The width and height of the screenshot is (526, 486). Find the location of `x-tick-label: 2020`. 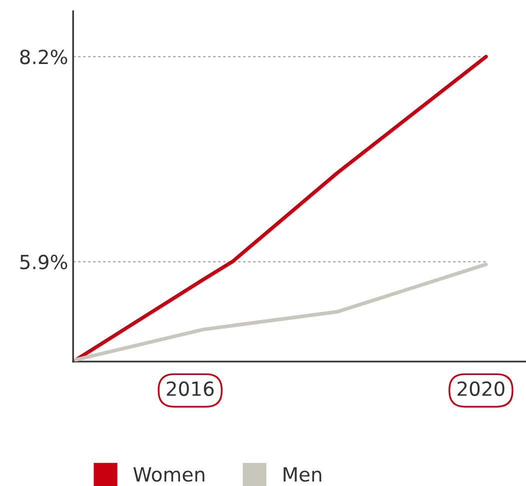

x-tick-label: 2020 is located at coordinates (481, 388).